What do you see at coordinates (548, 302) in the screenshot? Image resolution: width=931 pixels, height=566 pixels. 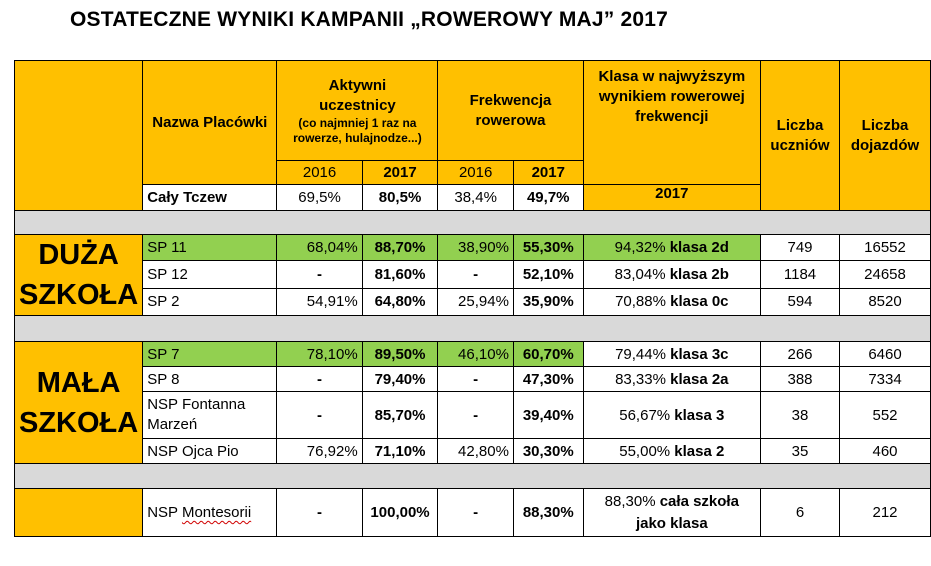 I see `freq-2017: 35,90%` at bounding box center [548, 302].